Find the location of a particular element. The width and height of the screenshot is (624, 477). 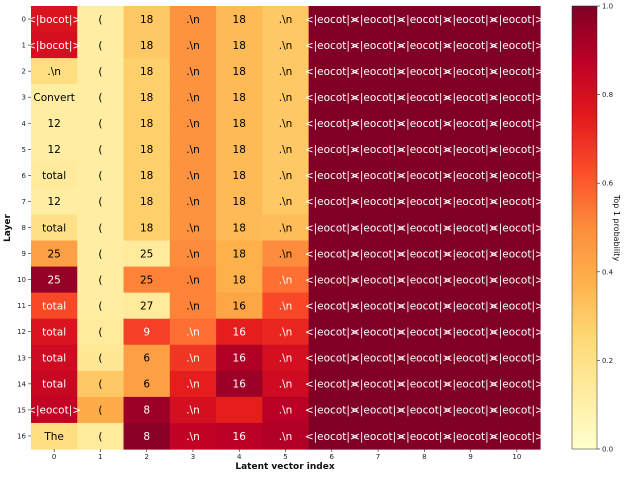

colorbar-tick-label: 0.2 is located at coordinates (607, 361).